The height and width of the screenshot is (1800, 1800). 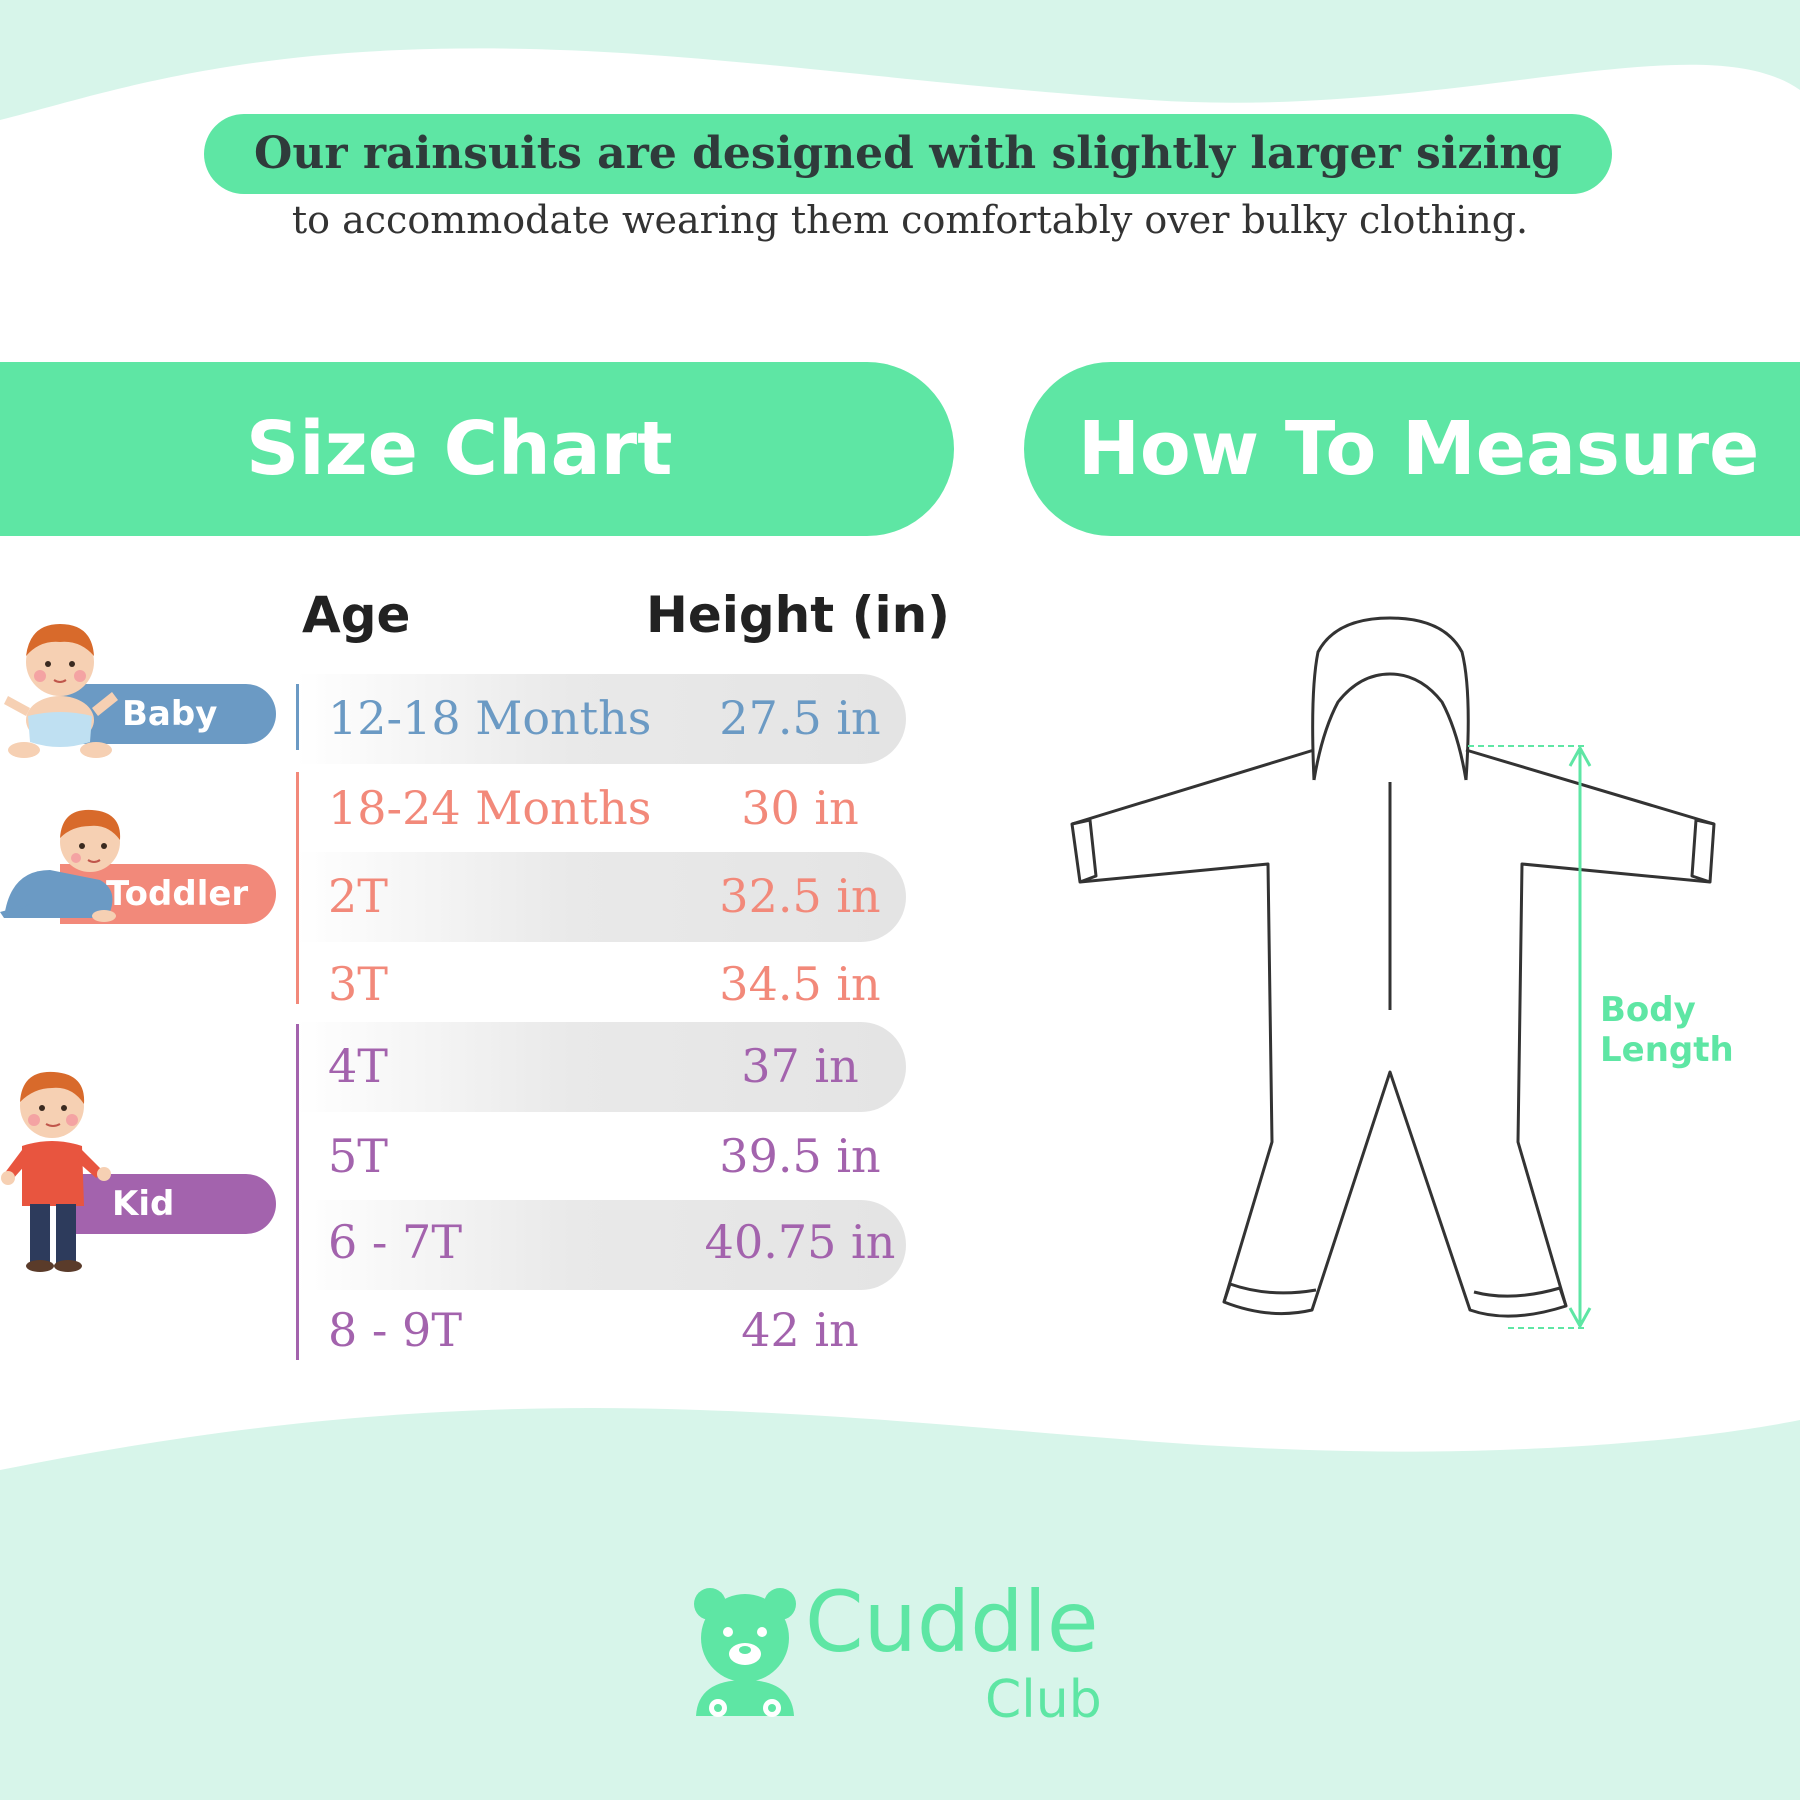 What do you see at coordinates (395, 1242) in the screenshot?
I see `table-row-age: 6 - 7T` at bounding box center [395, 1242].